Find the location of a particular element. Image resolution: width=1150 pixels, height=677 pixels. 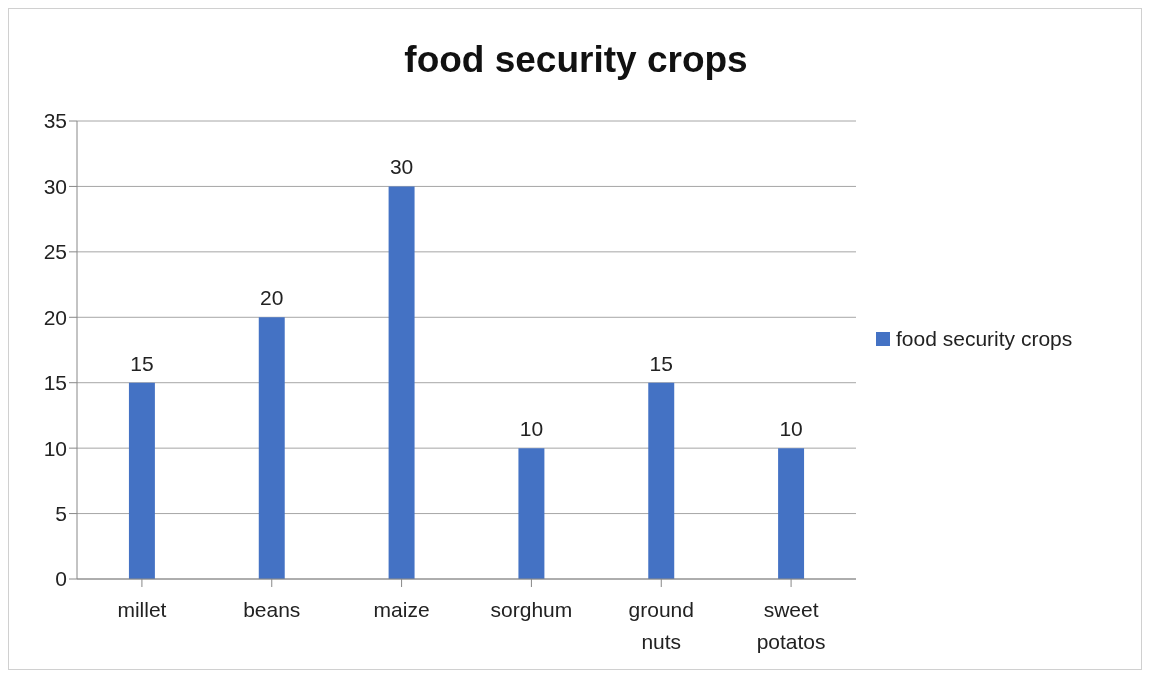

y-tick-label: 20 is located at coordinates (55, 317).